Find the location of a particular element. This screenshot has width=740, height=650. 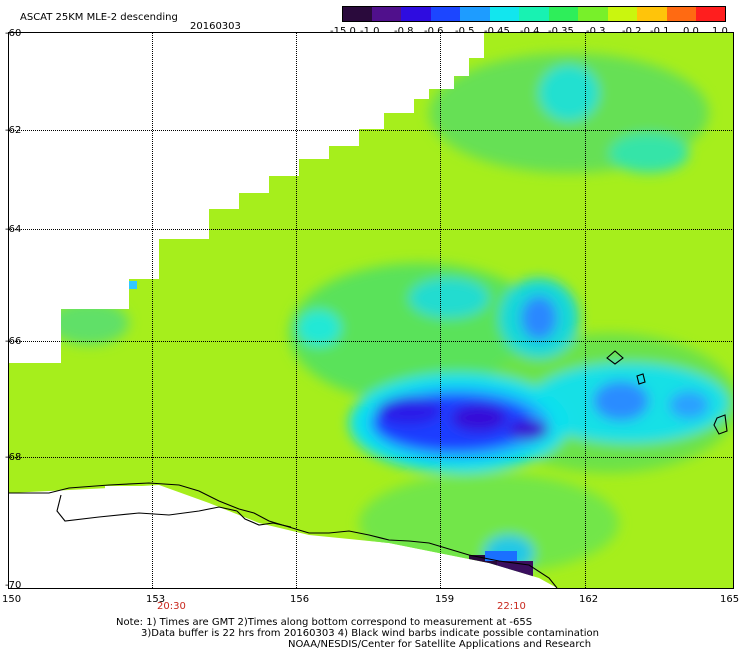

colorbar-label: -0.5 is located at coordinates (465, 31).